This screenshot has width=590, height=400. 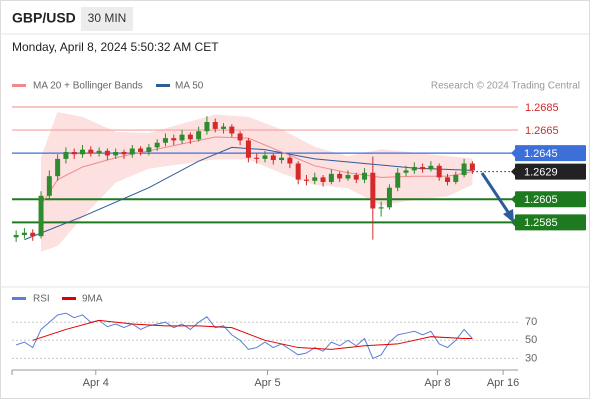 I want to click on level-label: 1.2665, so click(x=542, y=131).